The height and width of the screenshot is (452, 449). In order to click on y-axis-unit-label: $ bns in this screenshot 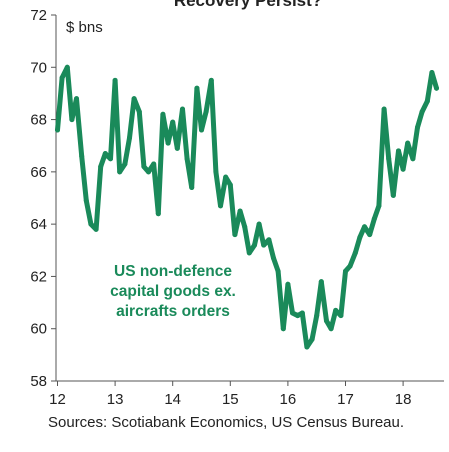, I will do `click(84, 27)`.